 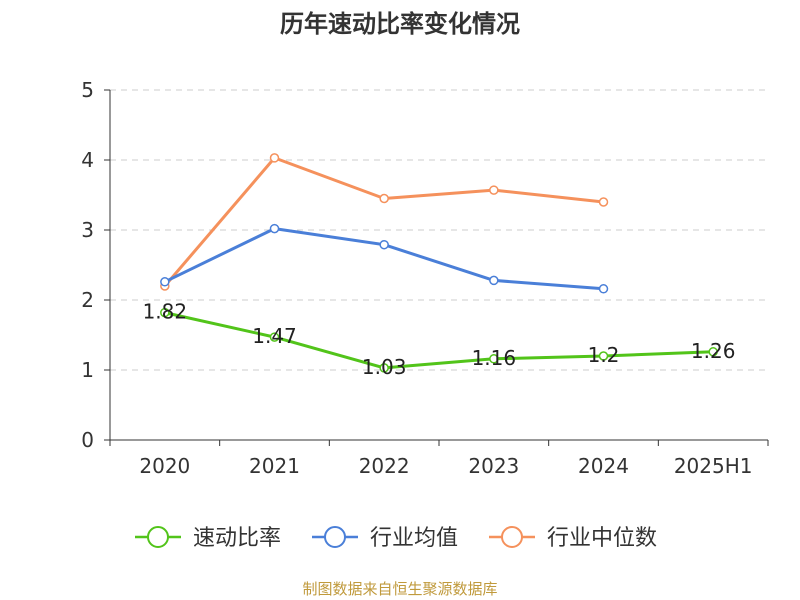 I want to click on legend-item-0: 速动比率, so click(x=208, y=538).